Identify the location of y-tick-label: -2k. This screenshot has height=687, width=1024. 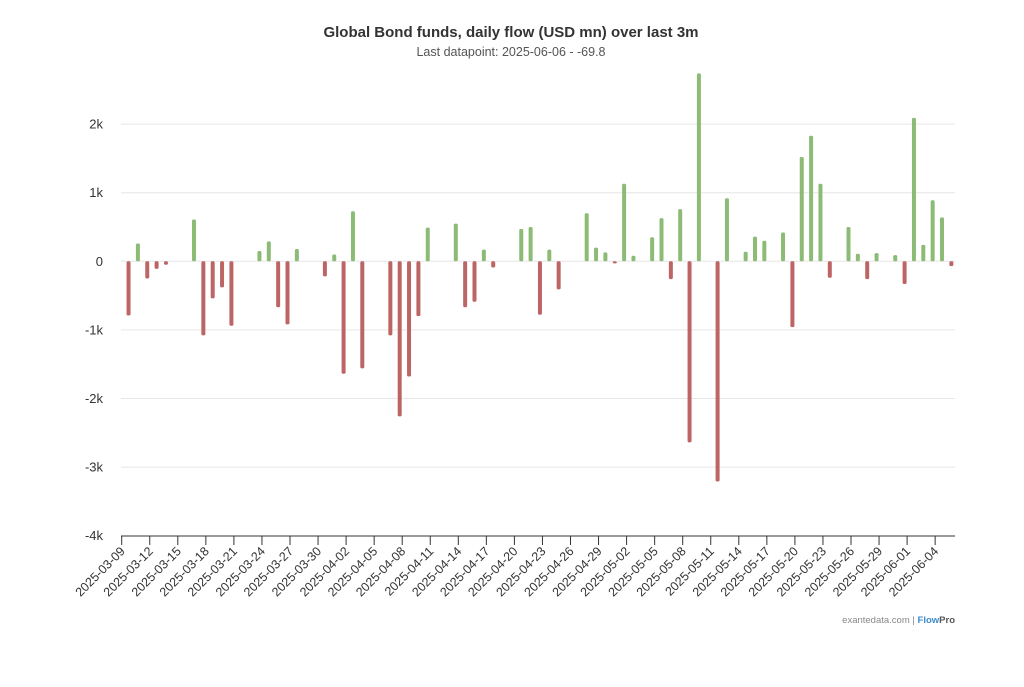
(94, 398).